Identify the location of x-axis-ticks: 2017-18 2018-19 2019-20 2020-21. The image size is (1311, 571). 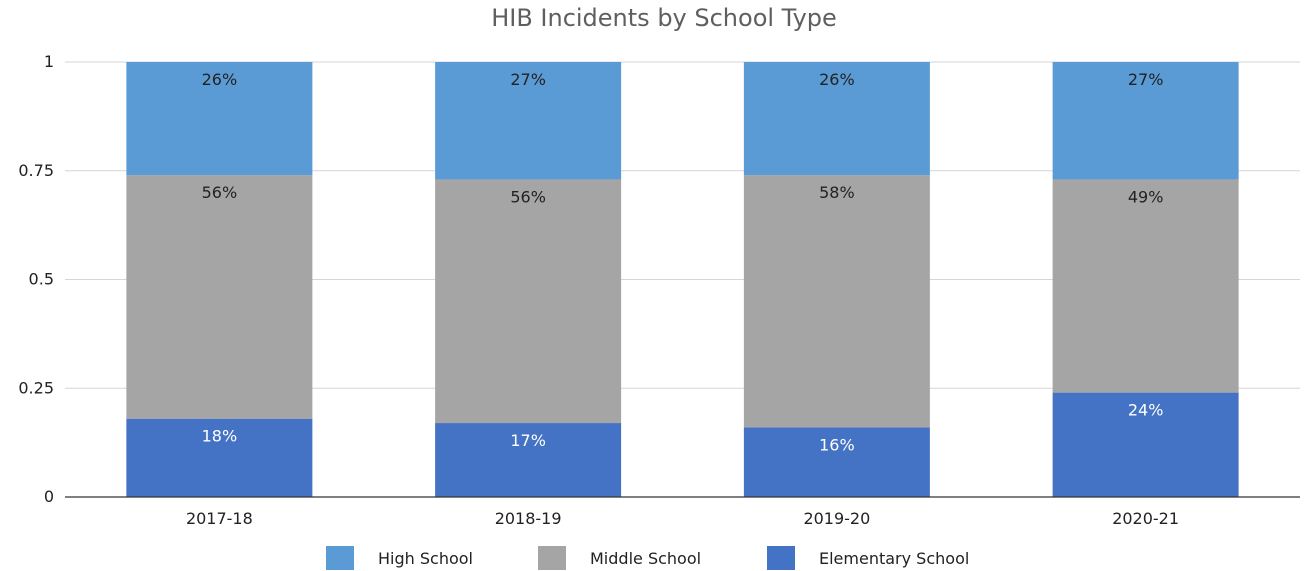
(682, 518).